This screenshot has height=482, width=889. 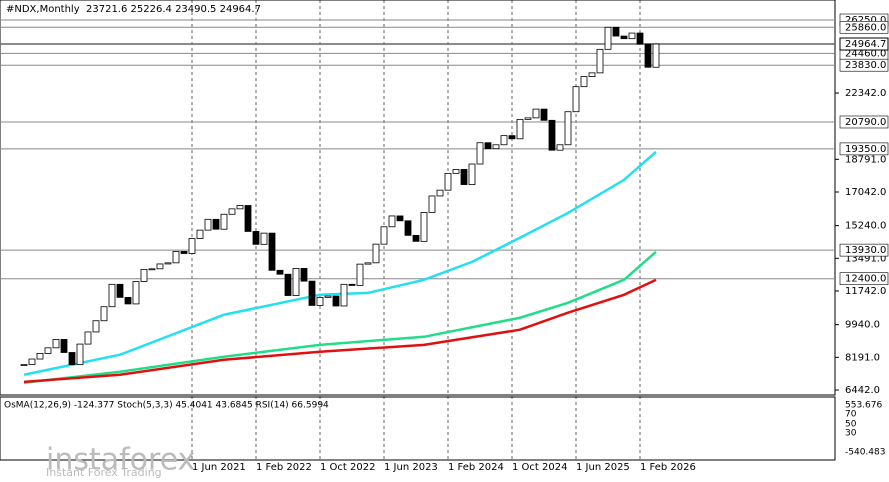 I want to click on x-tick-label: 1 Oct 2022, so click(x=347, y=467).